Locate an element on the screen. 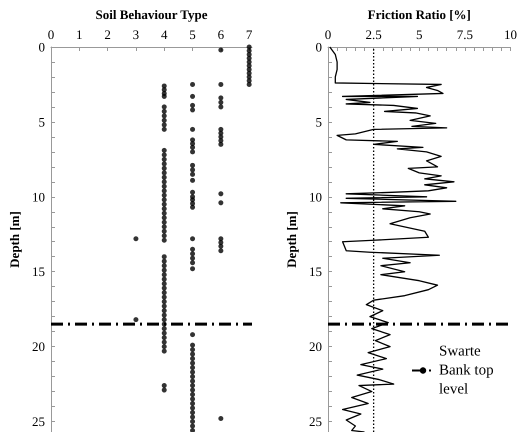 The image size is (520, 432). x-tick-label: 6 is located at coordinates (221, 34).